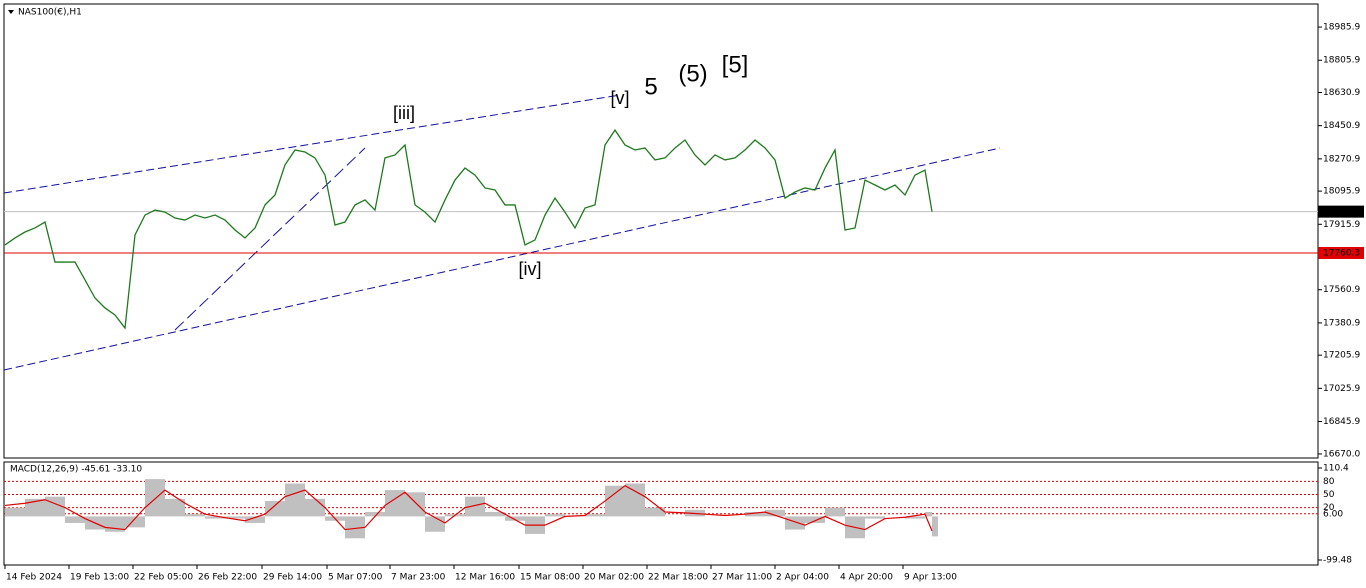 The image size is (1366, 588). What do you see at coordinates (1329, 482) in the screenshot?
I see `y-tick-label: 80` at bounding box center [1329, 482].